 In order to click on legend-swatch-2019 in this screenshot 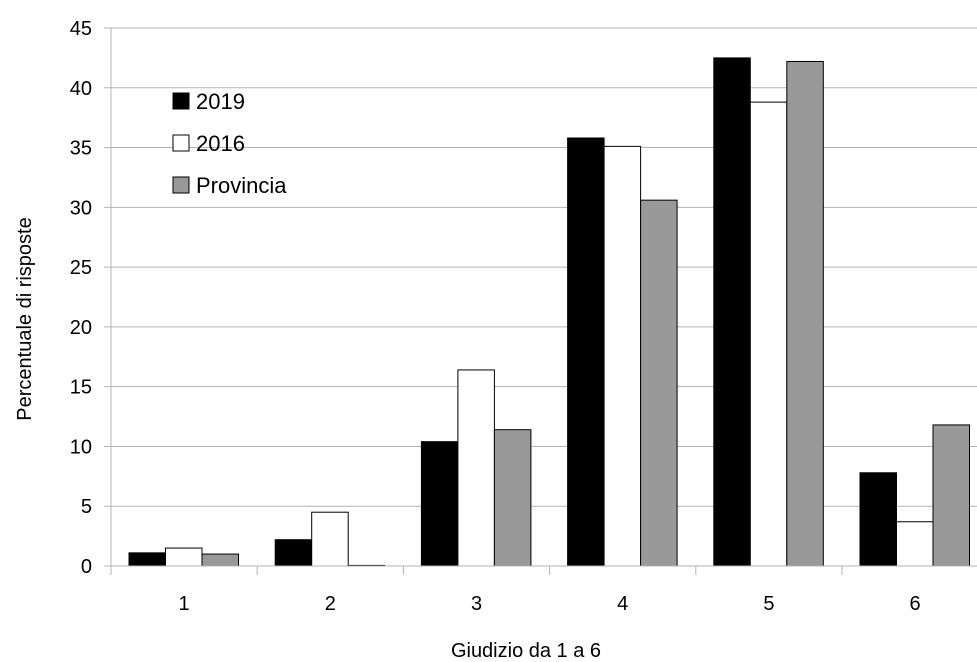, I will do `click(181, 101)`.